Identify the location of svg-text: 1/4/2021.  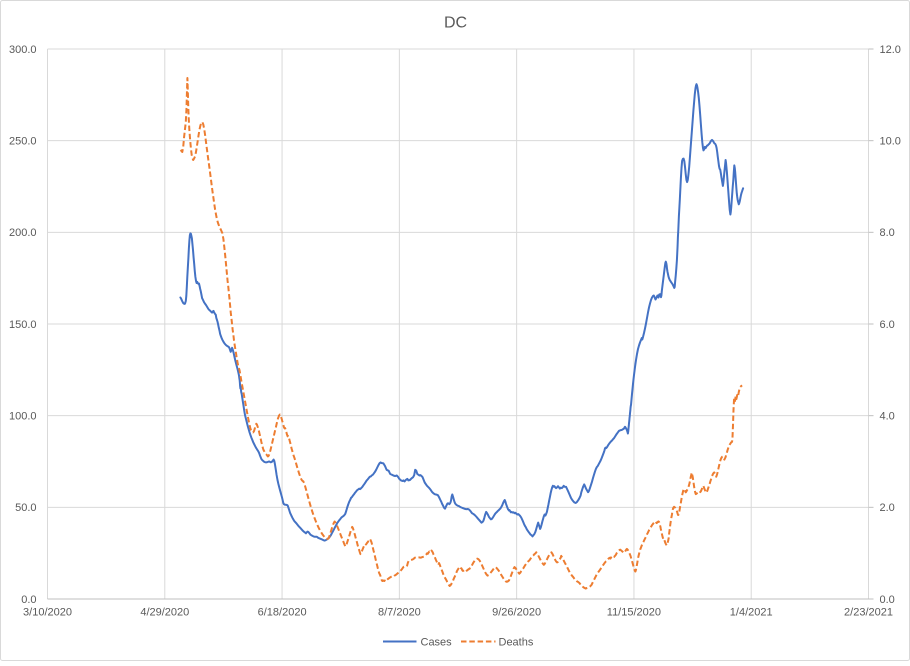
(751, 613).